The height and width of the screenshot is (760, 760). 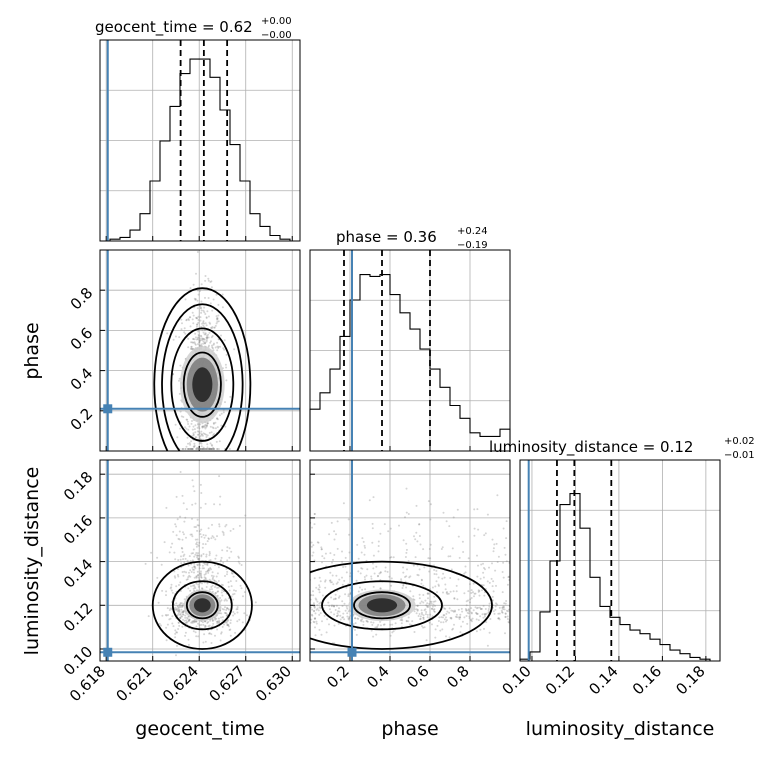 I want to click on x-tick-label: 0.10, so click(x=516, y=680).